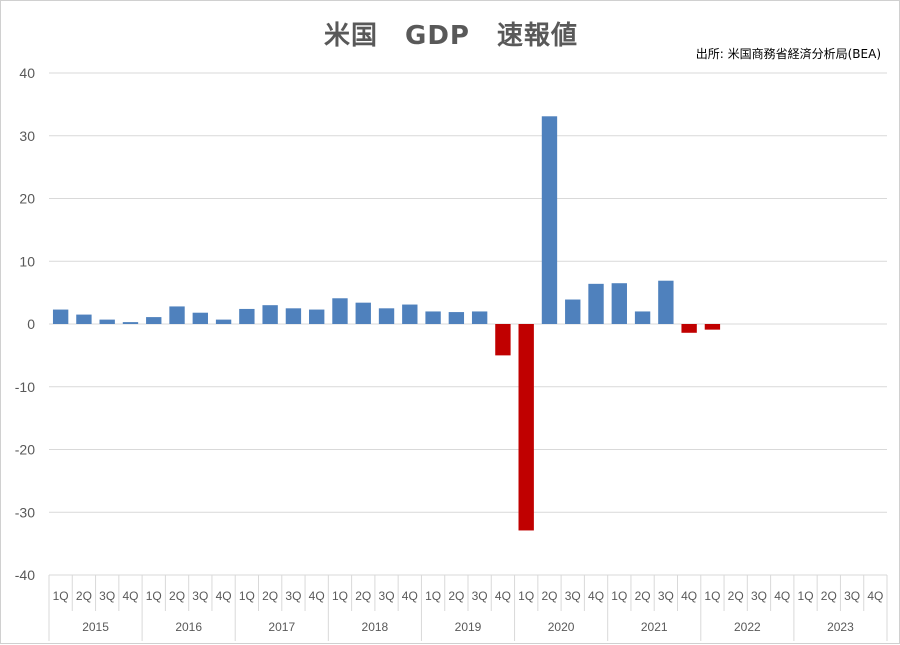  Describe the element at coordinates (468, 627) in the screenshot. I see `year-label: 2019` at that location.